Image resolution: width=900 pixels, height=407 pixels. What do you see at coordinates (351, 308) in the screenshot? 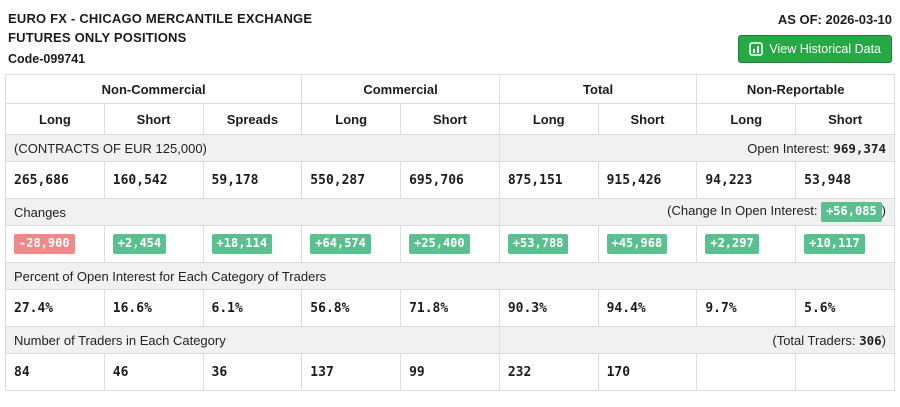
I see `percent-cell: 56.8%` at bounding box center [351, 308].